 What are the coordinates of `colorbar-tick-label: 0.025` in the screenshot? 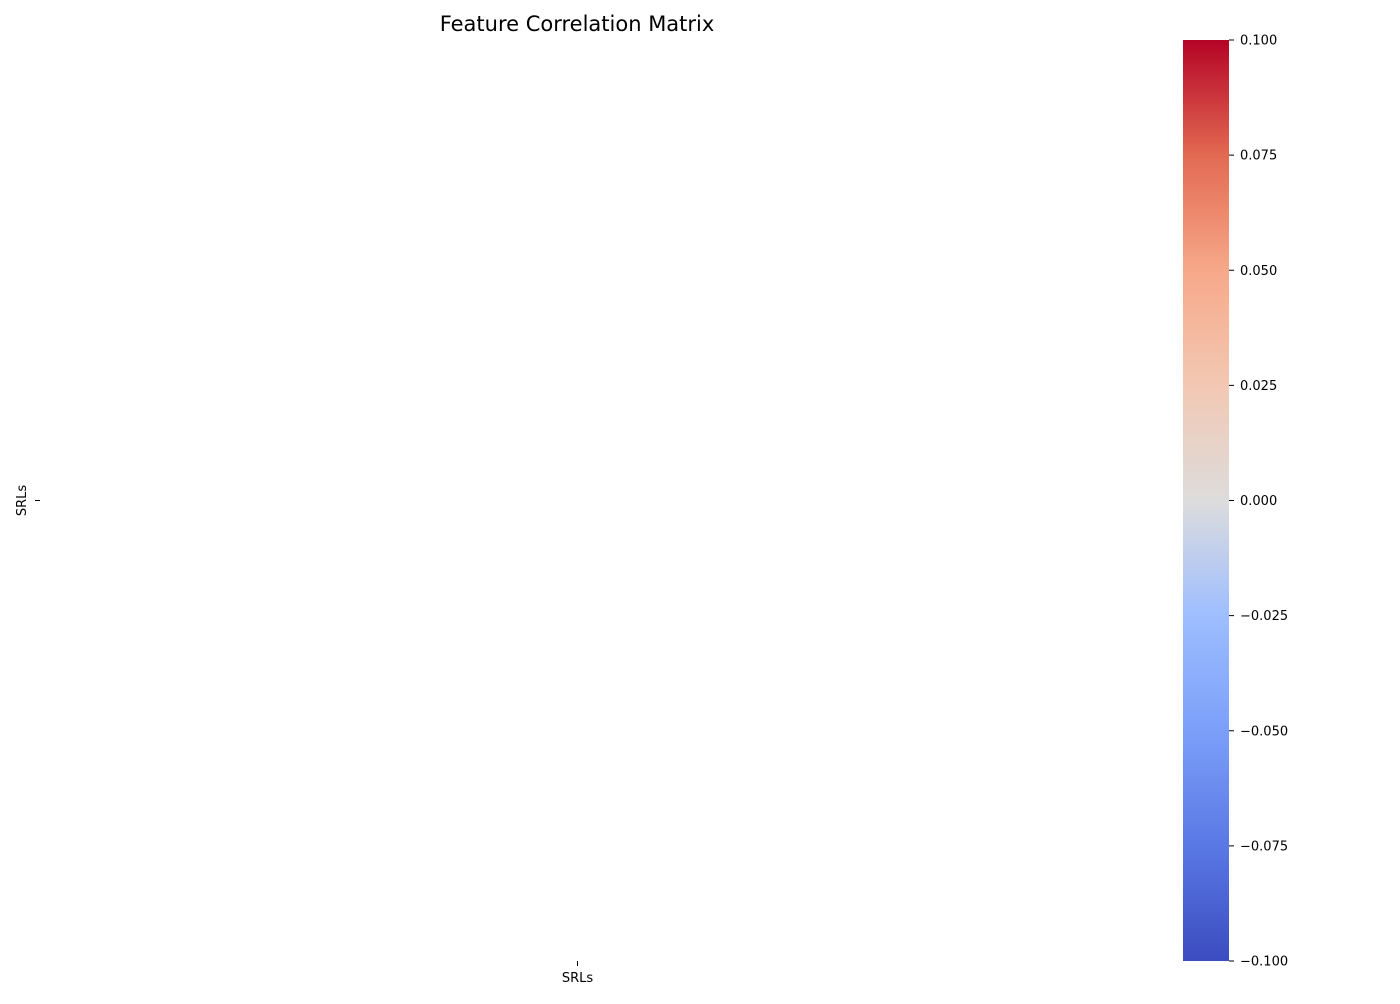 It's located at (1258, 386).